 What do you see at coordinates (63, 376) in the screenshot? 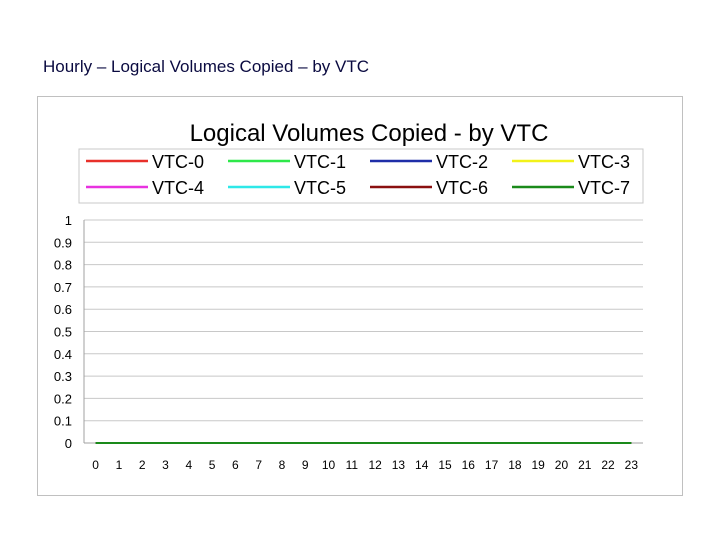
I see `y-tick-label: 0.3` at bounding box center [63, 376].